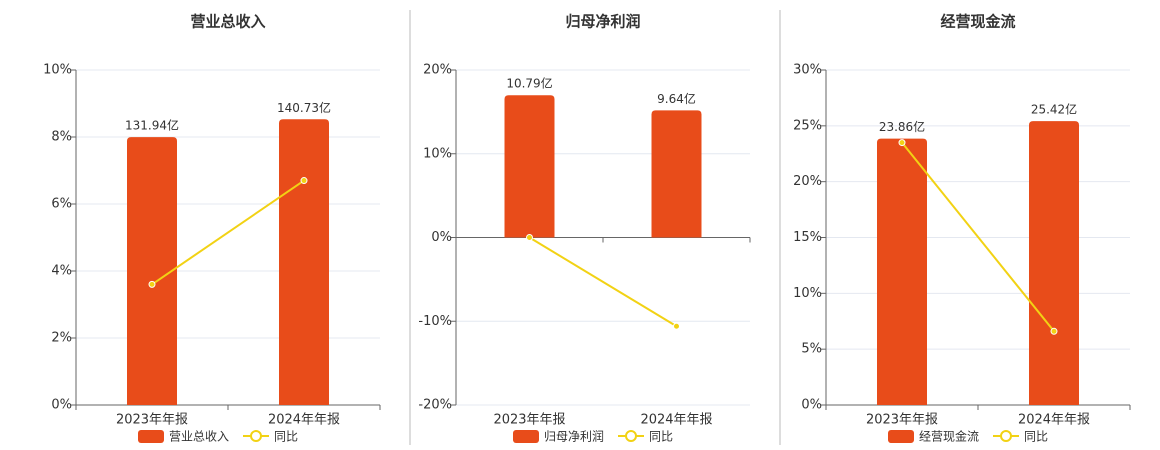 The image size is (1160, 450). I want to click on chart-title: 归母净利润, so click(602, 22).